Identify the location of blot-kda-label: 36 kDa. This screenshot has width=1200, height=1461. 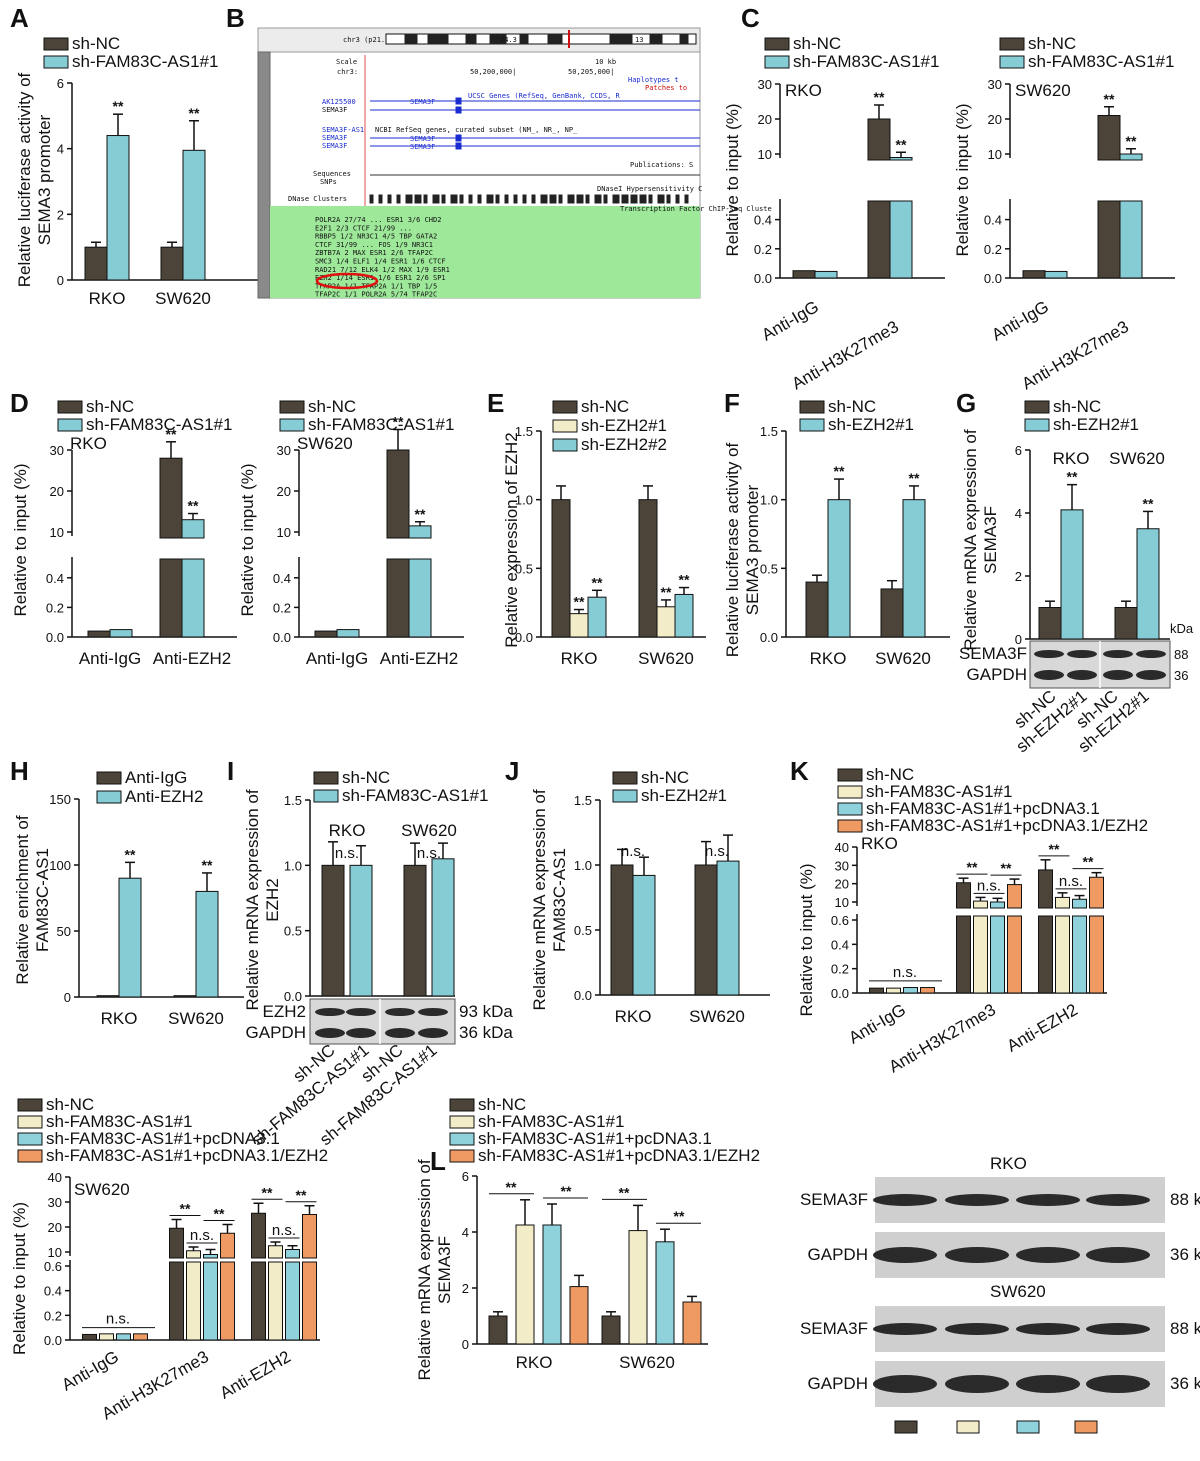
(486, 1032).